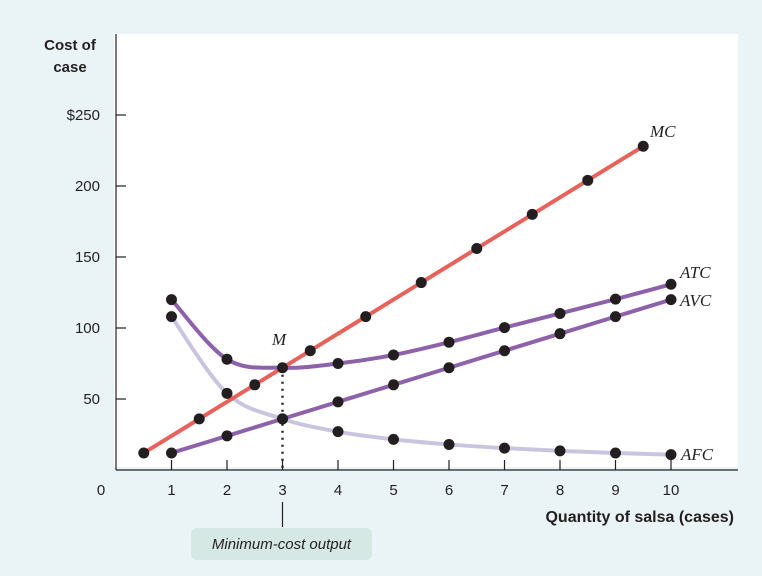  I want to click on point-m-label: M, so click(279, 339).